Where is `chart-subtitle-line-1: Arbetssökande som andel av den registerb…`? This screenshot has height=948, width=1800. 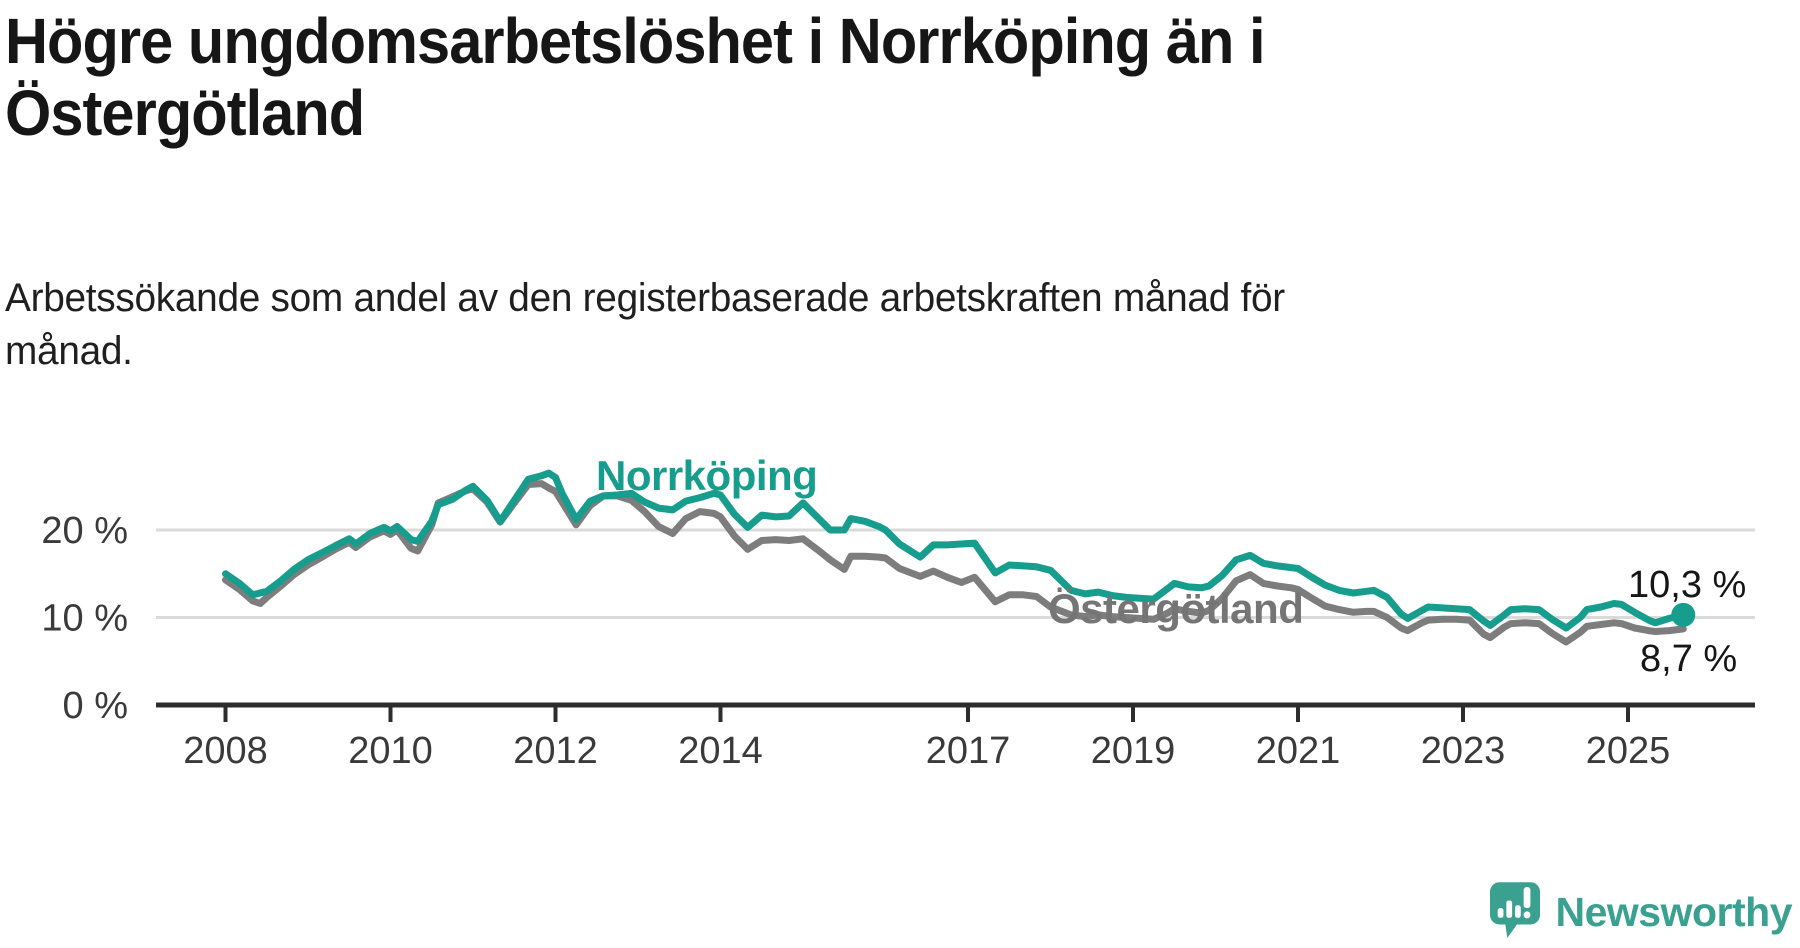
chart-subtitle-line-1: Arbetssökande som andel av den registerb… is located at coordinates (645, 298).